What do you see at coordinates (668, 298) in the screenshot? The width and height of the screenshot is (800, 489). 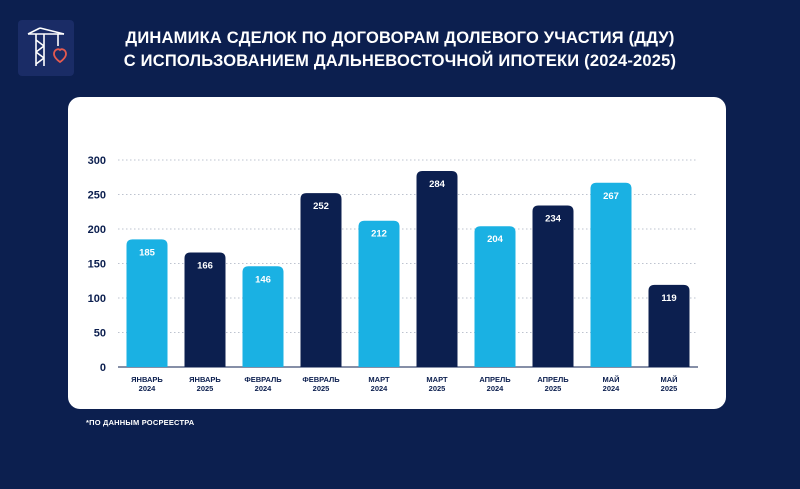 I see `bar-value-label: 119` at bounding box center [668, 298].